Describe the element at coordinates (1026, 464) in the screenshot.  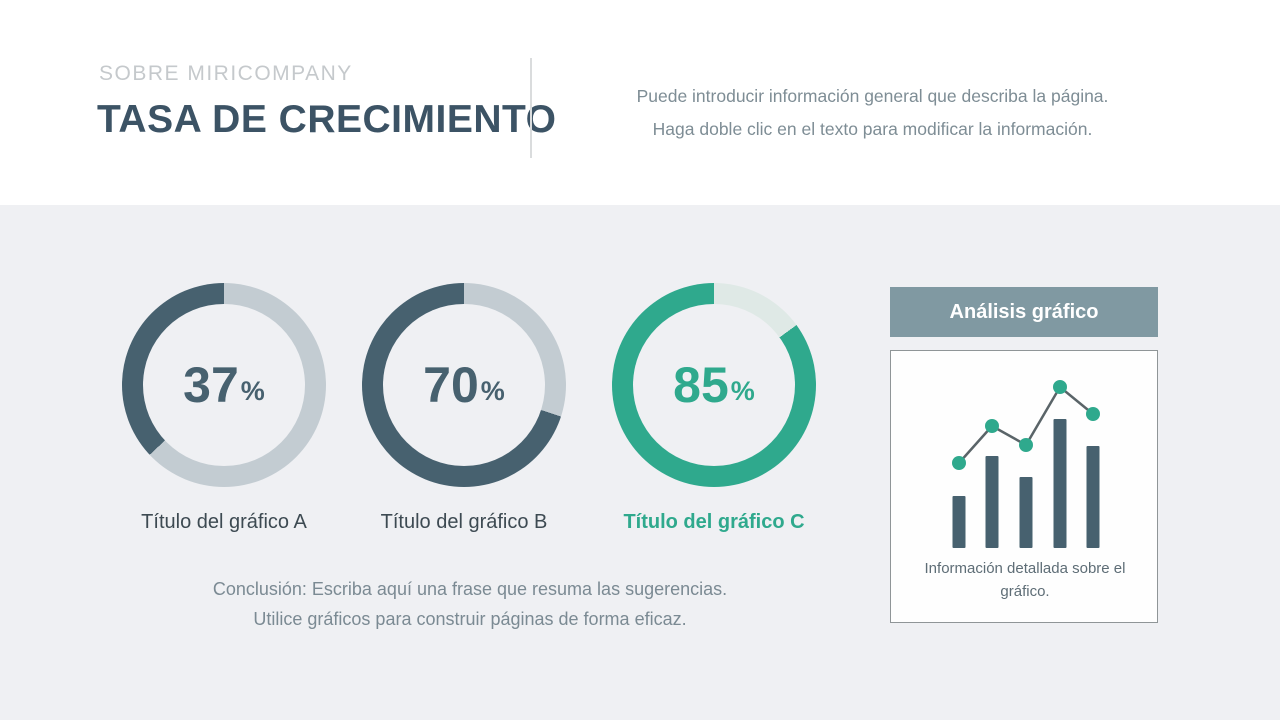
I see `mini-bar-line-chart` at that location.